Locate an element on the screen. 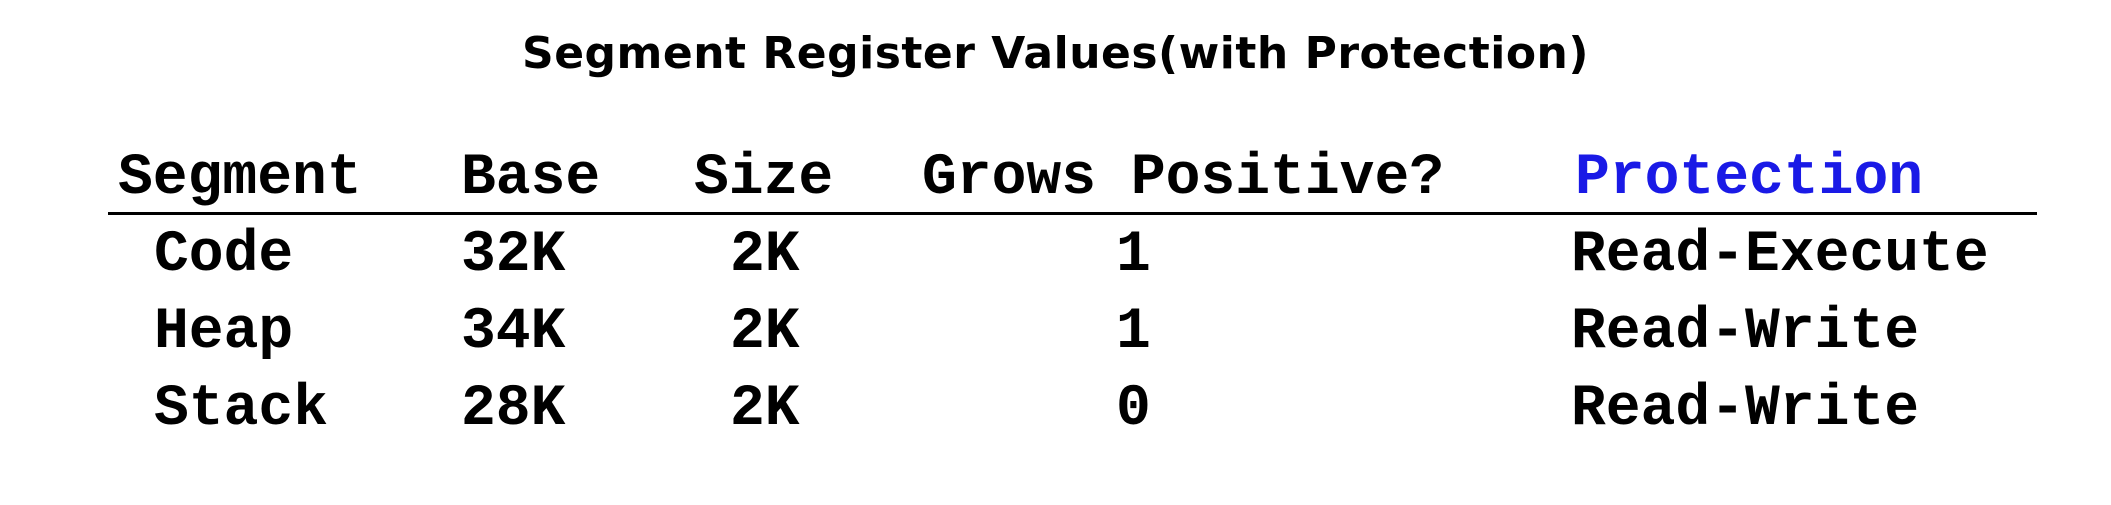  table-cell-segment: Stack is located at coordinates (241, 409).